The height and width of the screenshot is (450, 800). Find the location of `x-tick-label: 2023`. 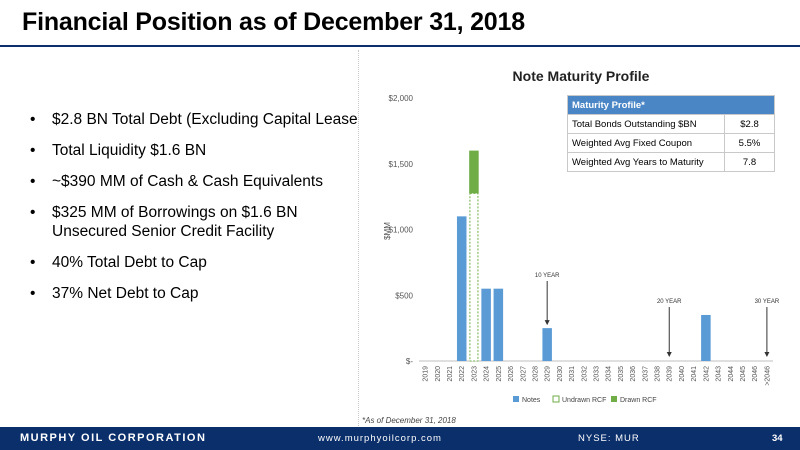

x-tick-label: 2023 is located at coordinates (474, 374).